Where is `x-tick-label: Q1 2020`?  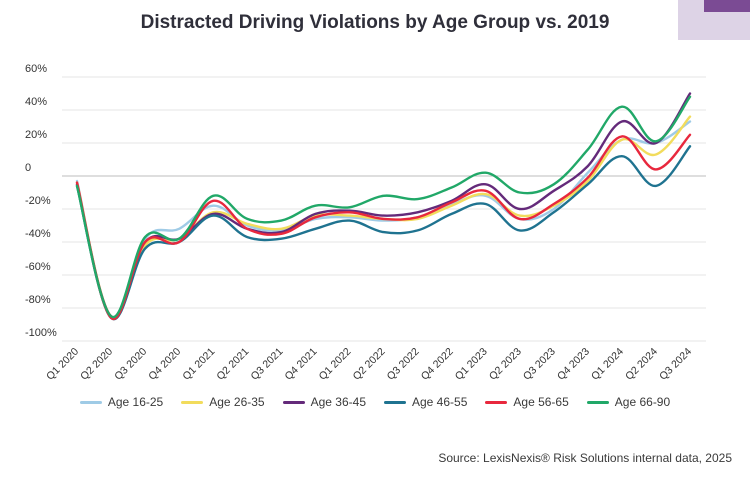 x-tick-label: Q1 2020 is located at coordinates (62, 364).